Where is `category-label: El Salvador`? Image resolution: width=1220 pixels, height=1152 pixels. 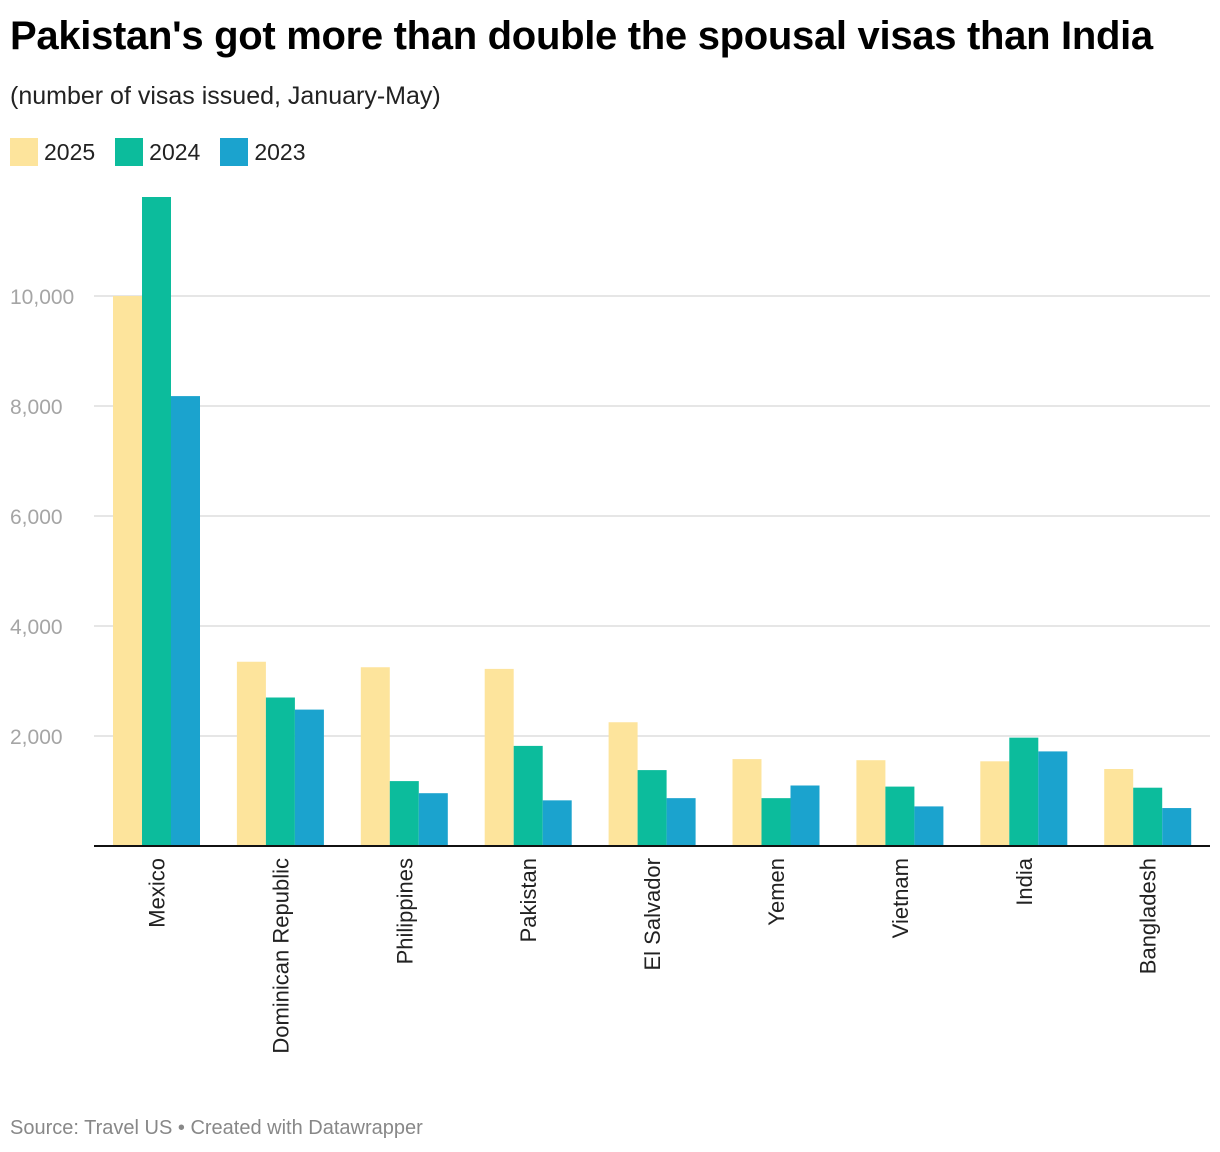 category-label: El Salvador is located at coordinates (652, 914).